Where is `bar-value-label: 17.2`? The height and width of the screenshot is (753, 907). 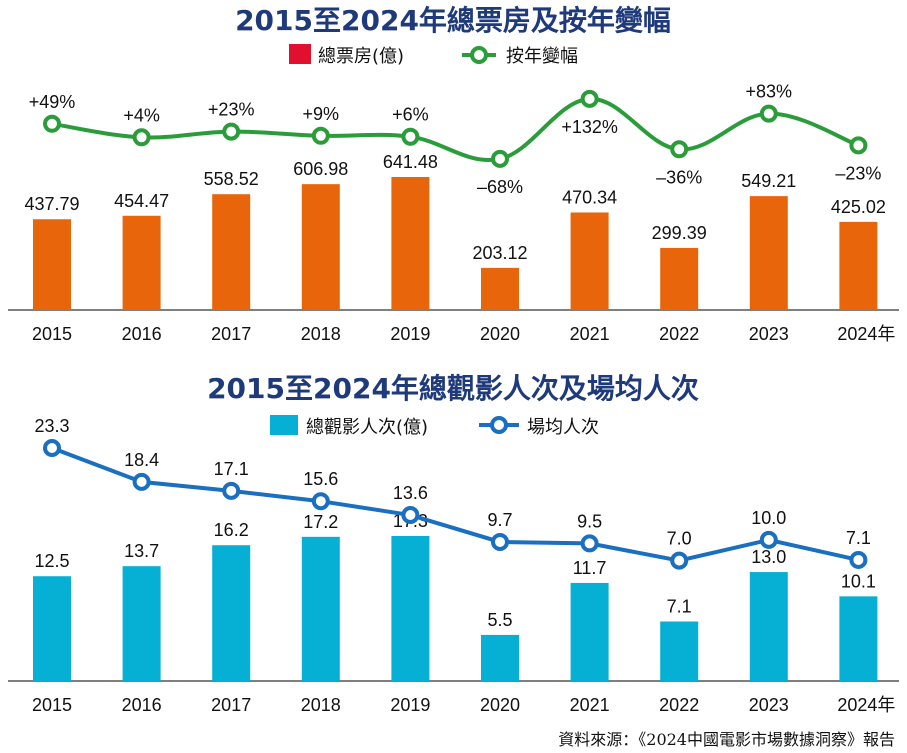
bar-value-label: 17.2 is located at coordinates (320, 522).